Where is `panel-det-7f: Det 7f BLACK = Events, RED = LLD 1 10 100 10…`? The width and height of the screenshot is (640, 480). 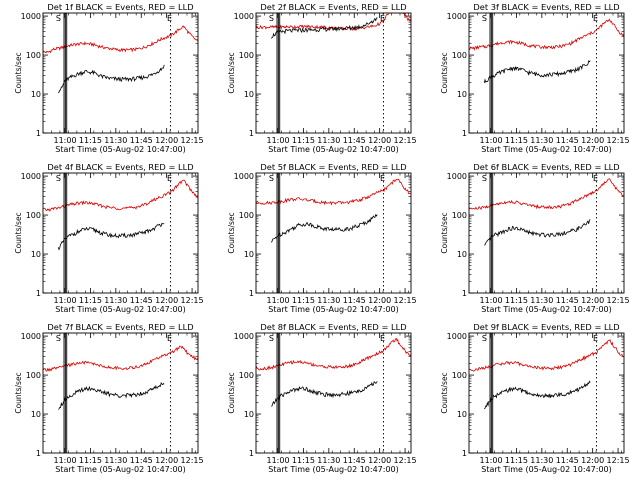
panel-det-7f: Det 7f BLACK = Events, RED = LLD 1 10 100 10… is located at coordinates (109, 398).